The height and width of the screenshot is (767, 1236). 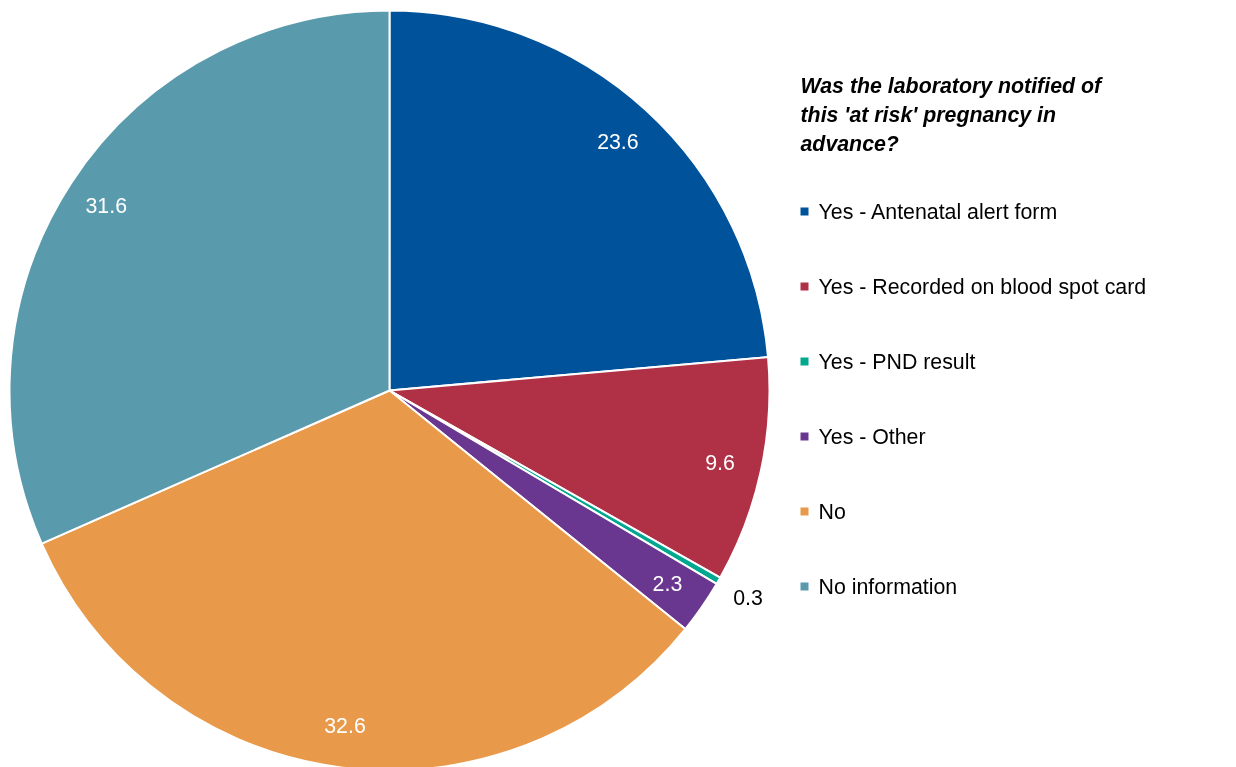 What do you see at coordinates (888, 586) in the screenshot?
I see `legend-label: No information` at bounding box center [888, 586].